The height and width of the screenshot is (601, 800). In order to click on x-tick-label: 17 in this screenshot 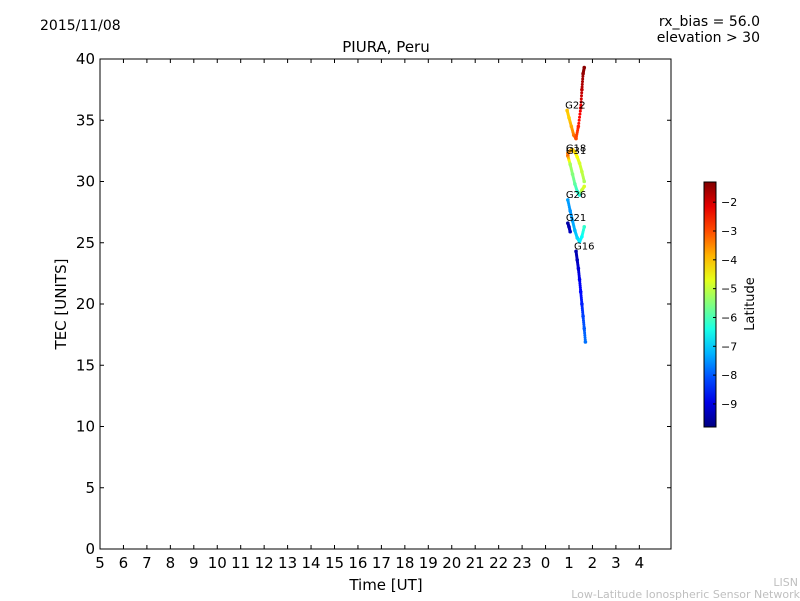, I will do `click(381, 563)`.